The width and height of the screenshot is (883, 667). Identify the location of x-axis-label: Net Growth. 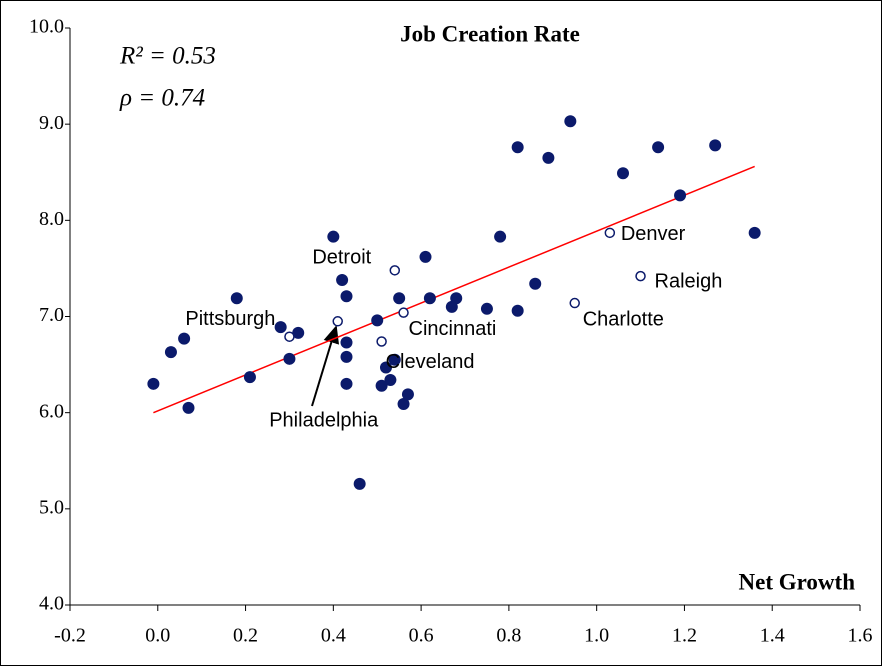
(797, 581).